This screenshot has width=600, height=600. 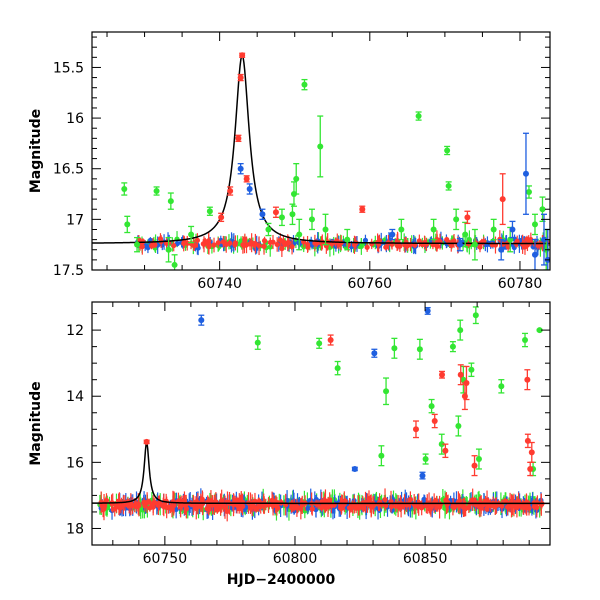 I want to click on x-tick-label: 60780, so click(x=520, y=284).